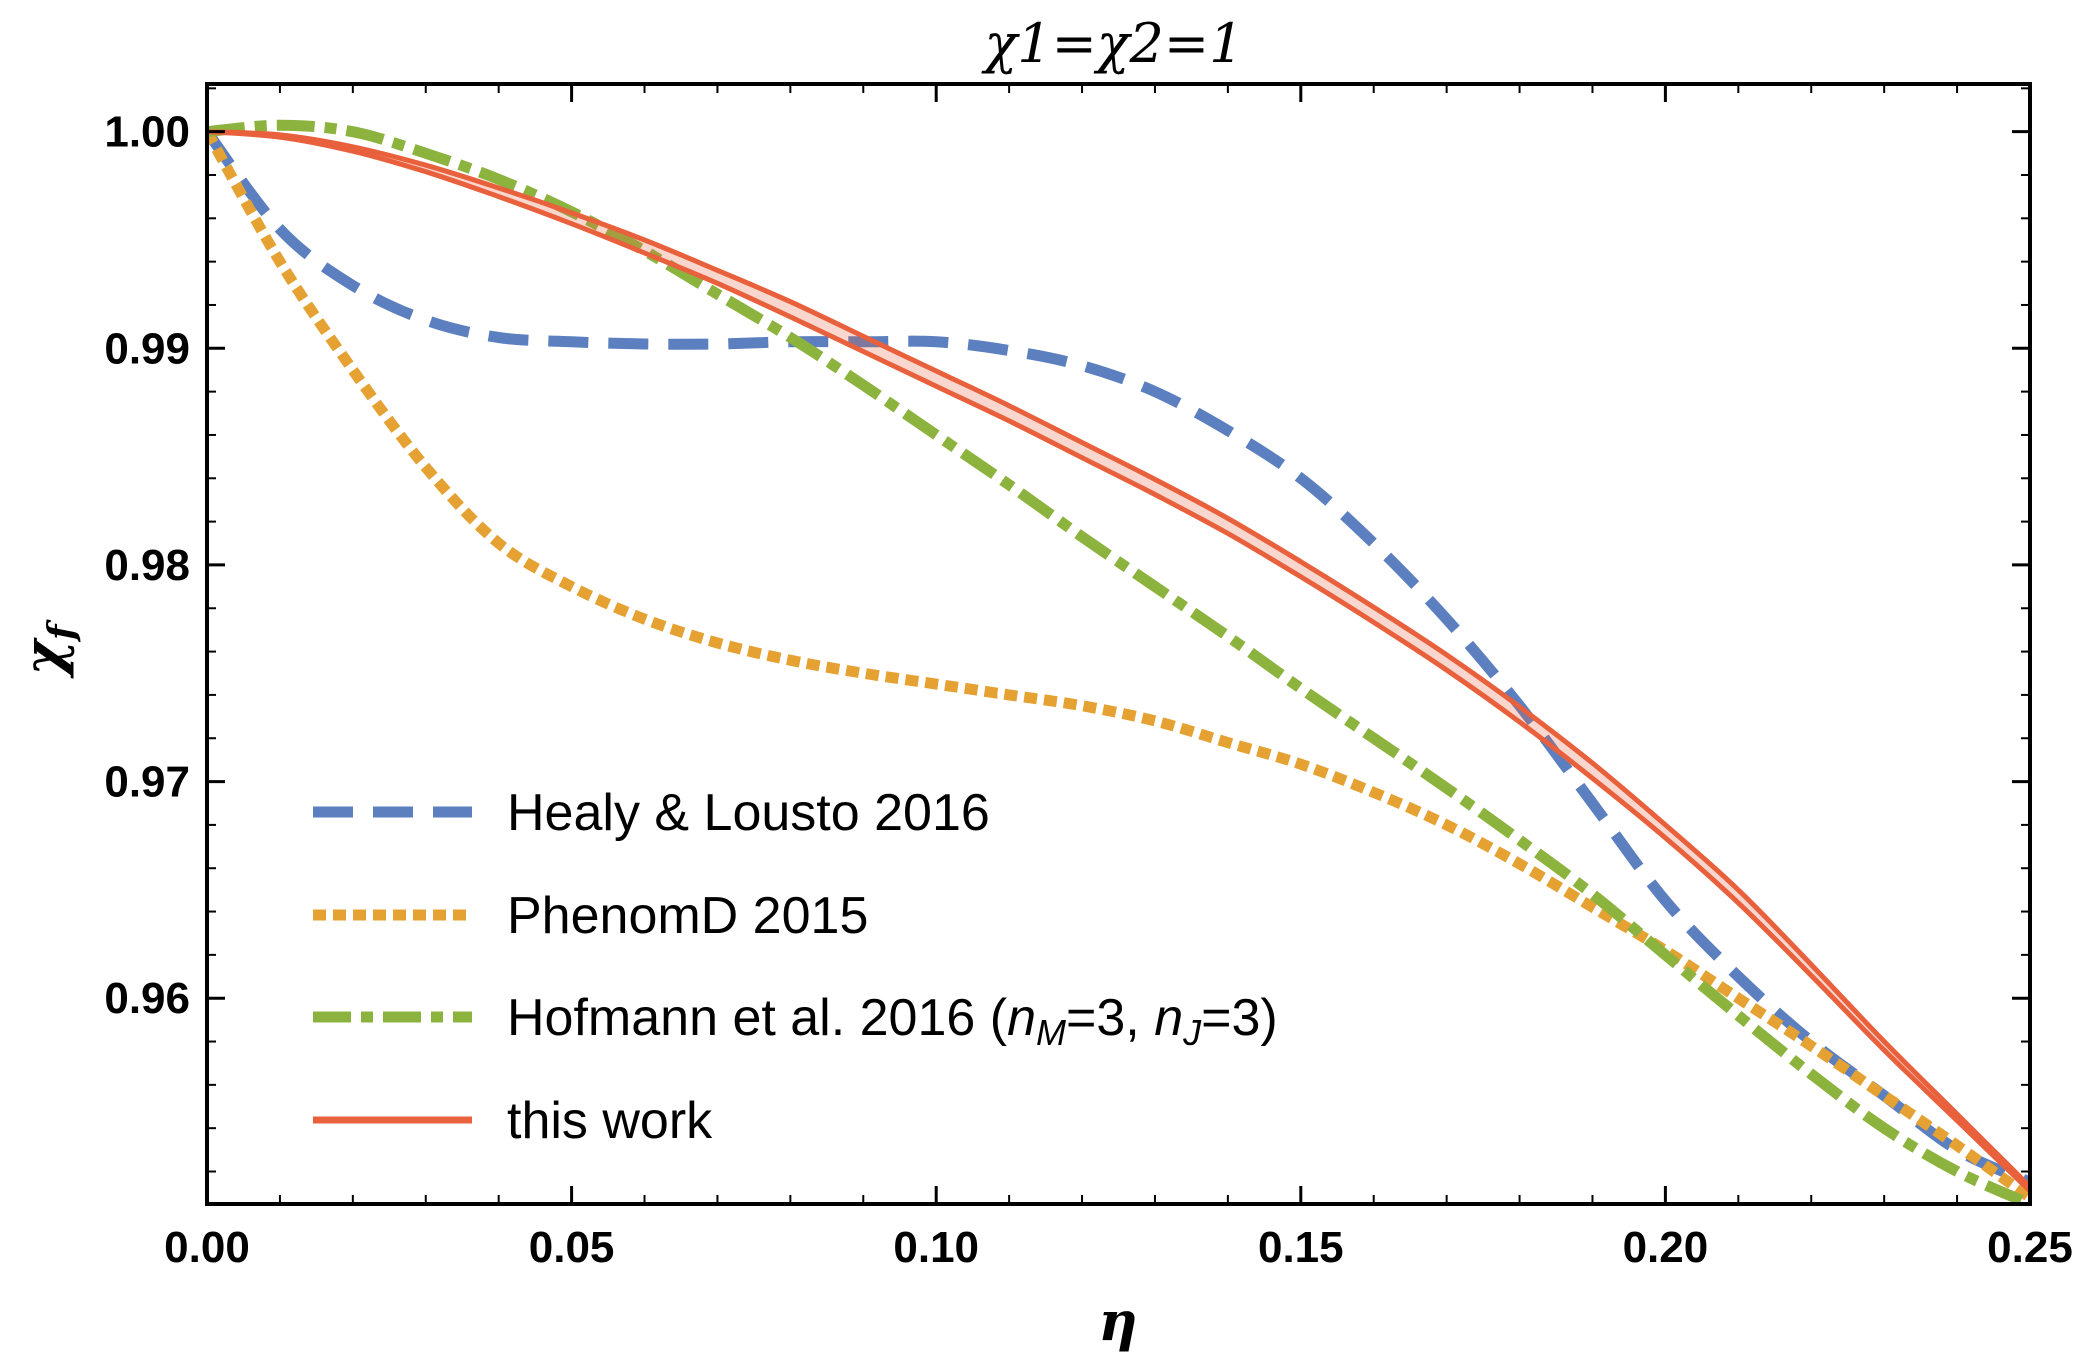 This screenshot has width=2083, height=1366. What do you see at coordinates (147, 348) in the screenshot?
I see `y-tick-label: 0.99` at bounding box center [147, 348].